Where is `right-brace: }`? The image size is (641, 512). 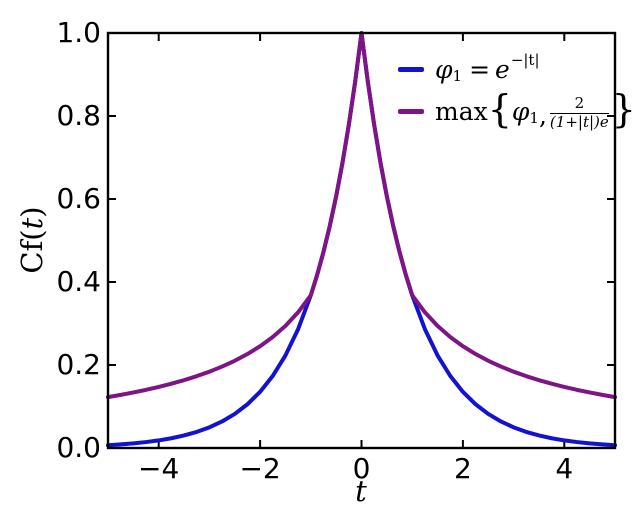 right-brace: } is located at coordinates (623, 109).